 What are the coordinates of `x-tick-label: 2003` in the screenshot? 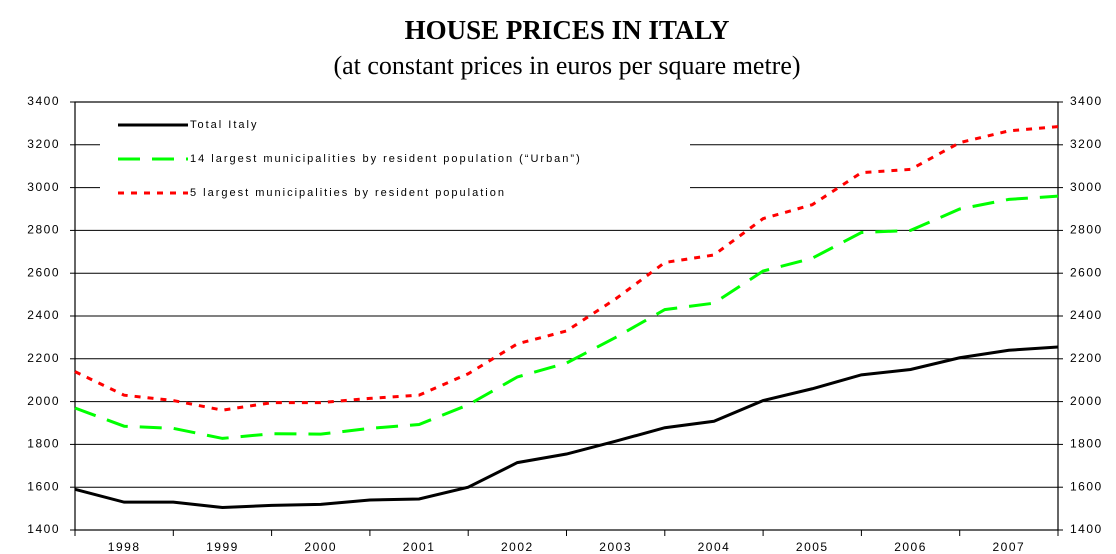 It's located at (615, 547).